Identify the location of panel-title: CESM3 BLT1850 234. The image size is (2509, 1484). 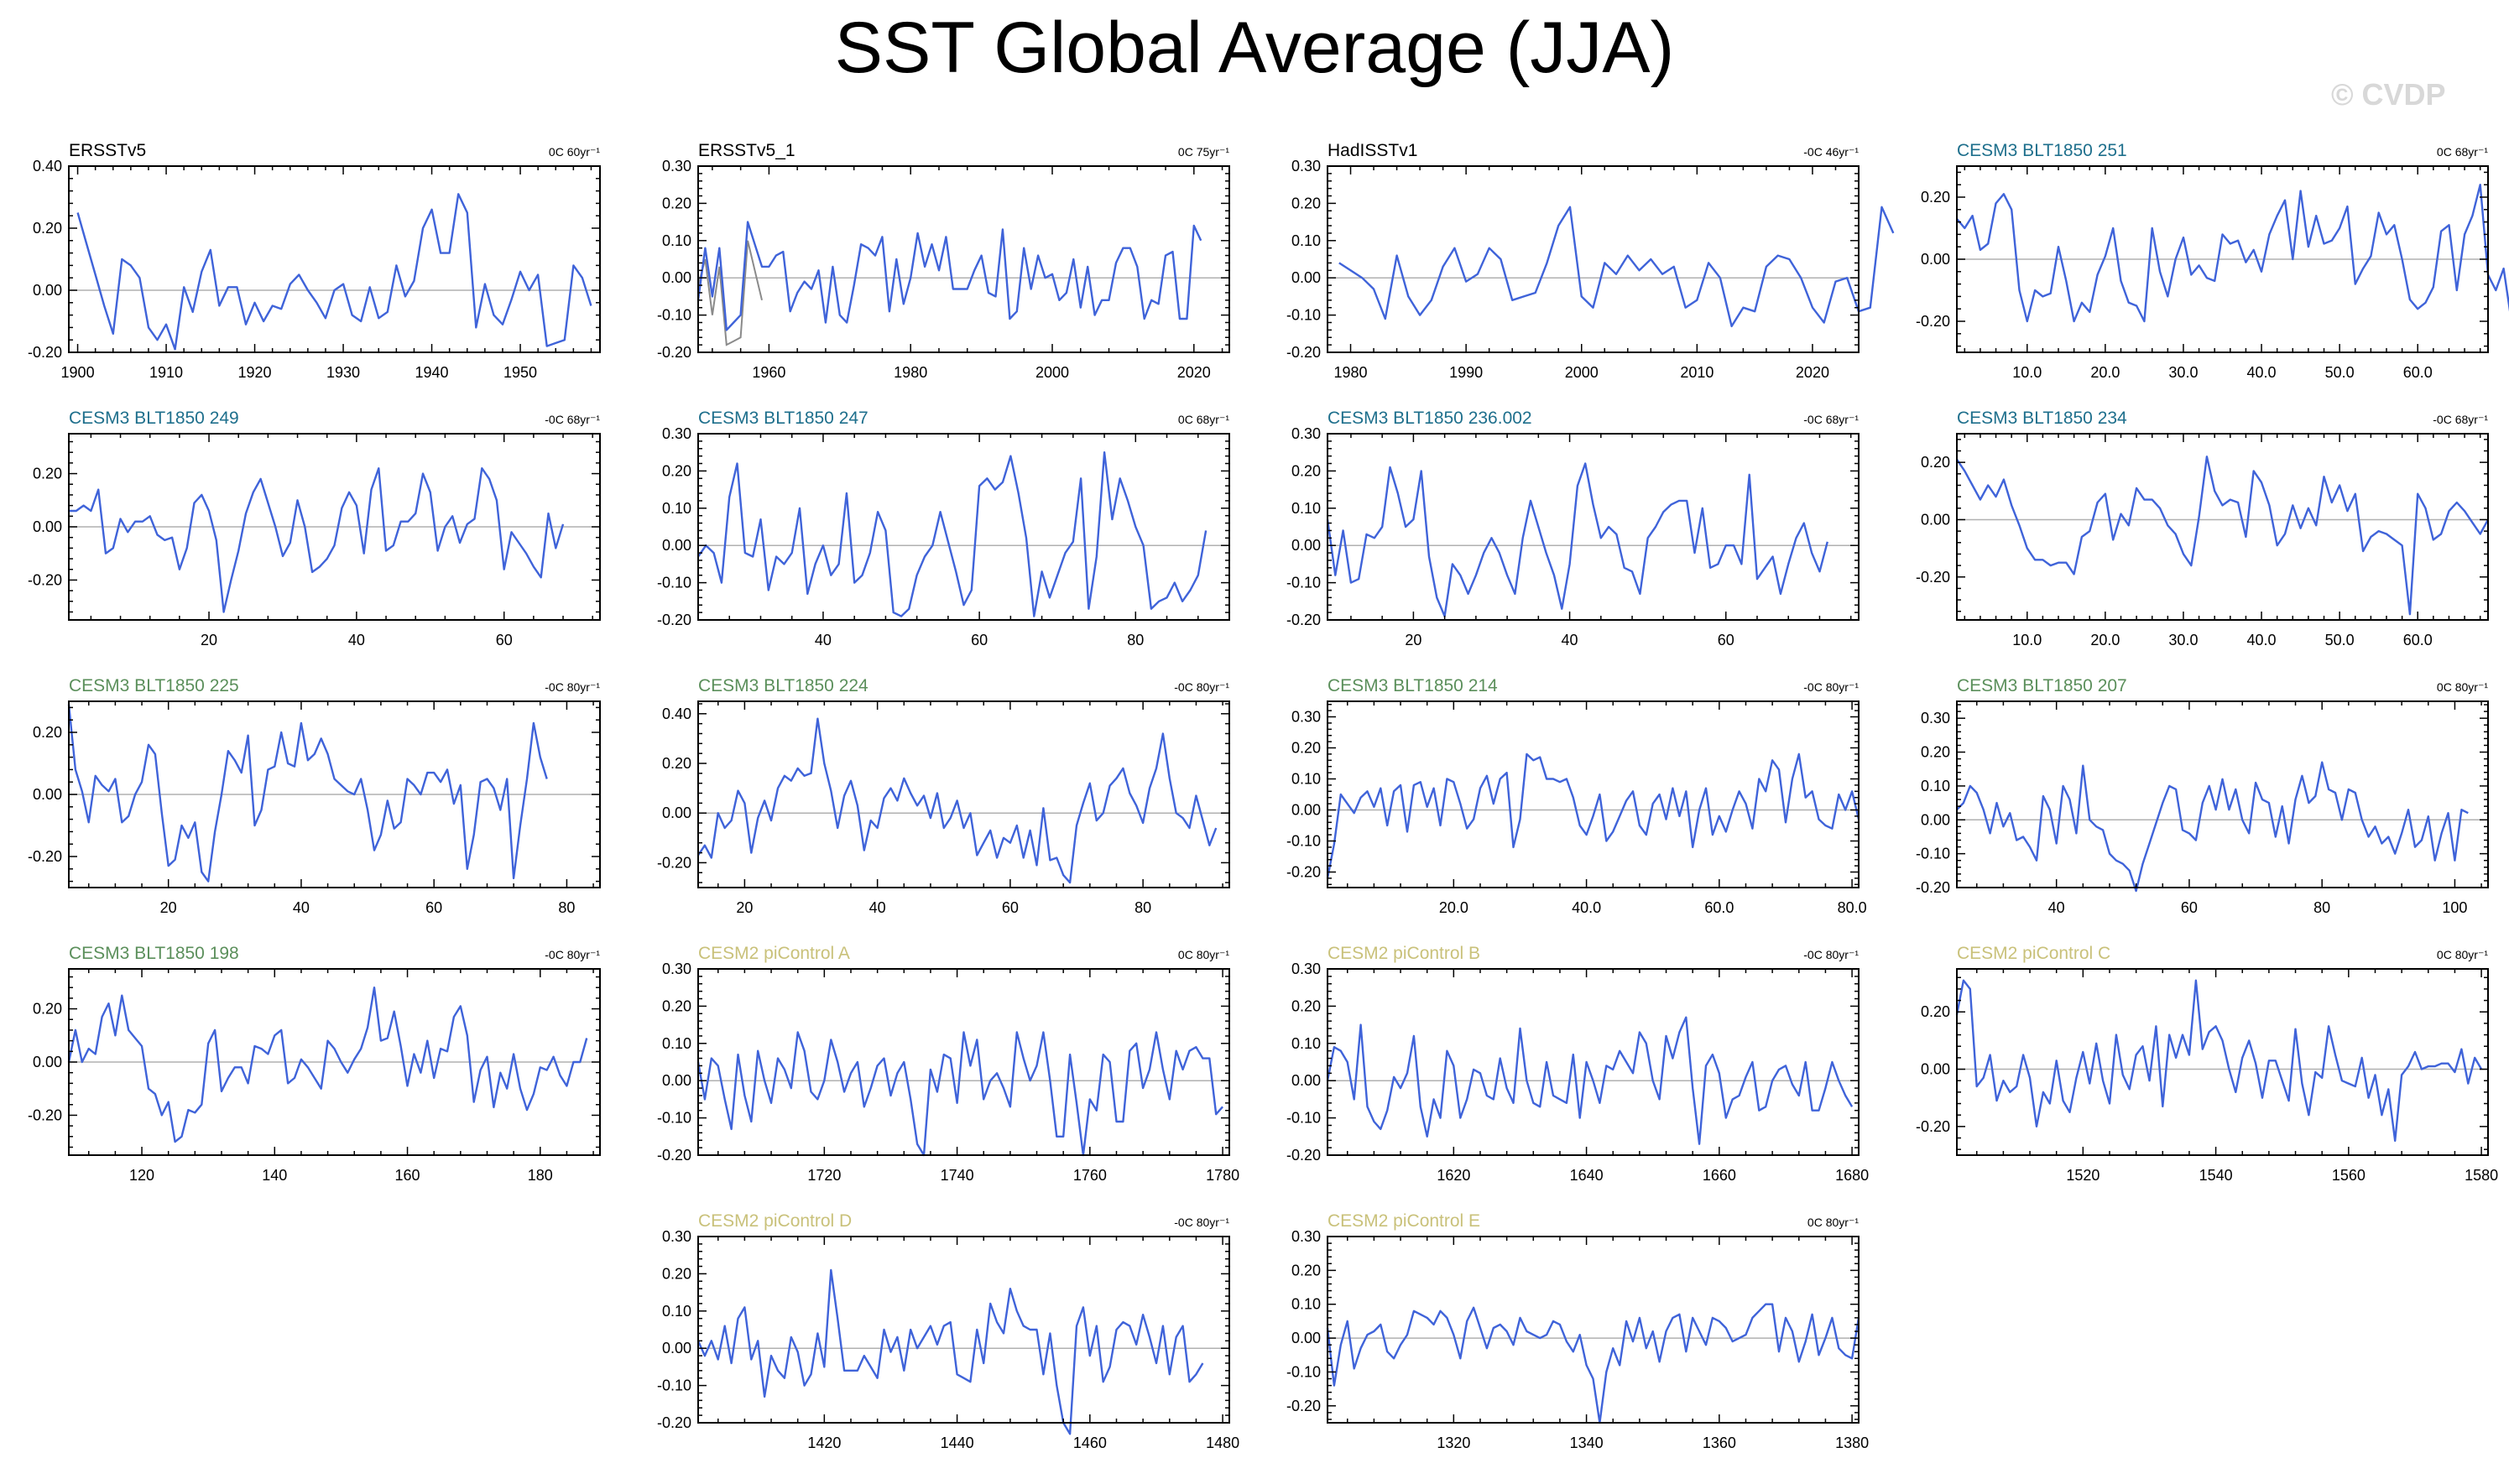
(2042, 418).